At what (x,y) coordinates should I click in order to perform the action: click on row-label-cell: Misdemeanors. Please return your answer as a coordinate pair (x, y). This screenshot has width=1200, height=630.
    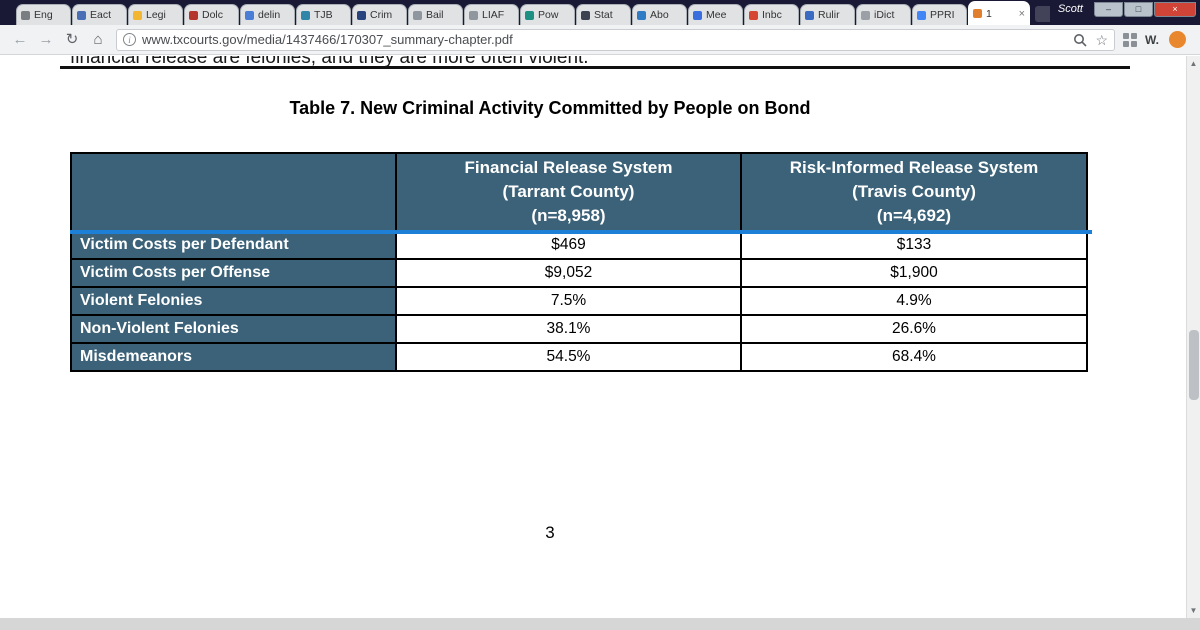
    Looking at the image, I should click on (233, 357).